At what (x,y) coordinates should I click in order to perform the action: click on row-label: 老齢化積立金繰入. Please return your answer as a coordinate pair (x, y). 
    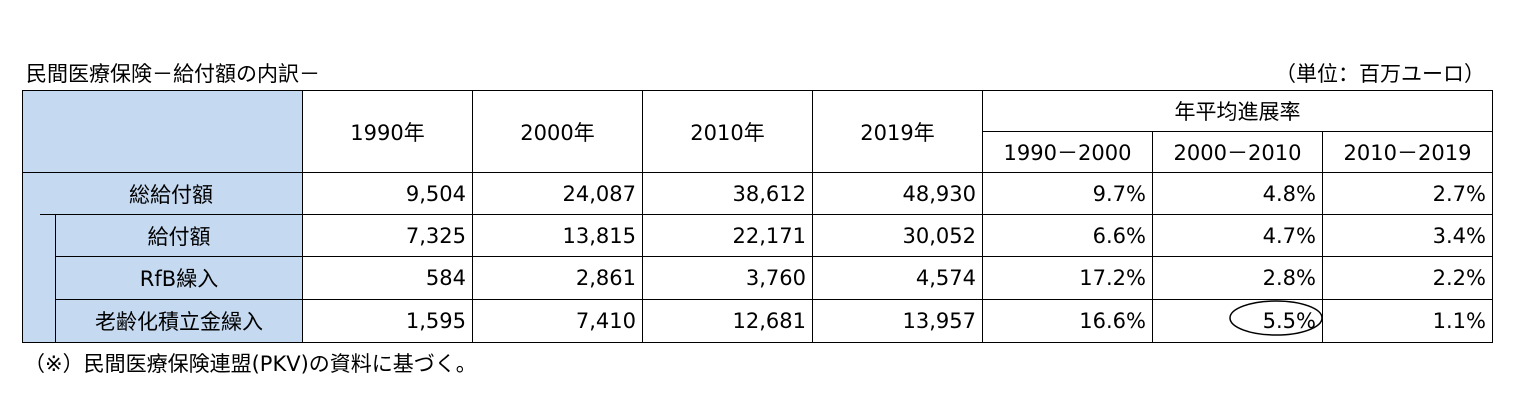
    Looking at the image, I should click on (179, 321).